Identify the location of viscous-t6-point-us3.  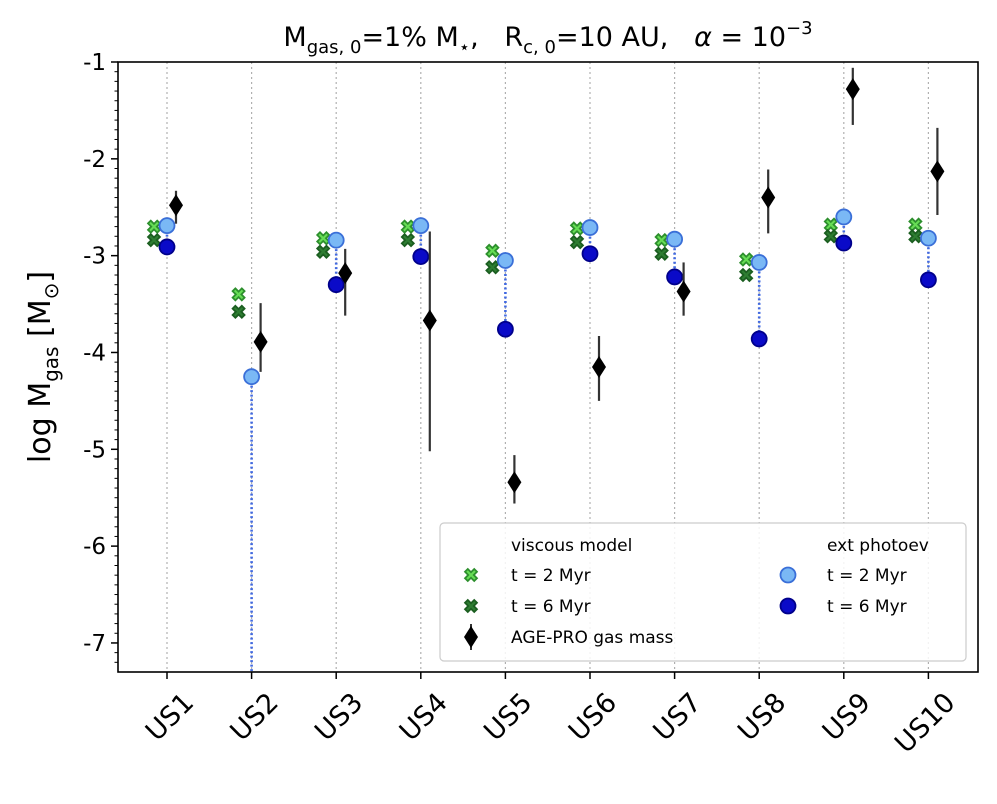
(323, 252).